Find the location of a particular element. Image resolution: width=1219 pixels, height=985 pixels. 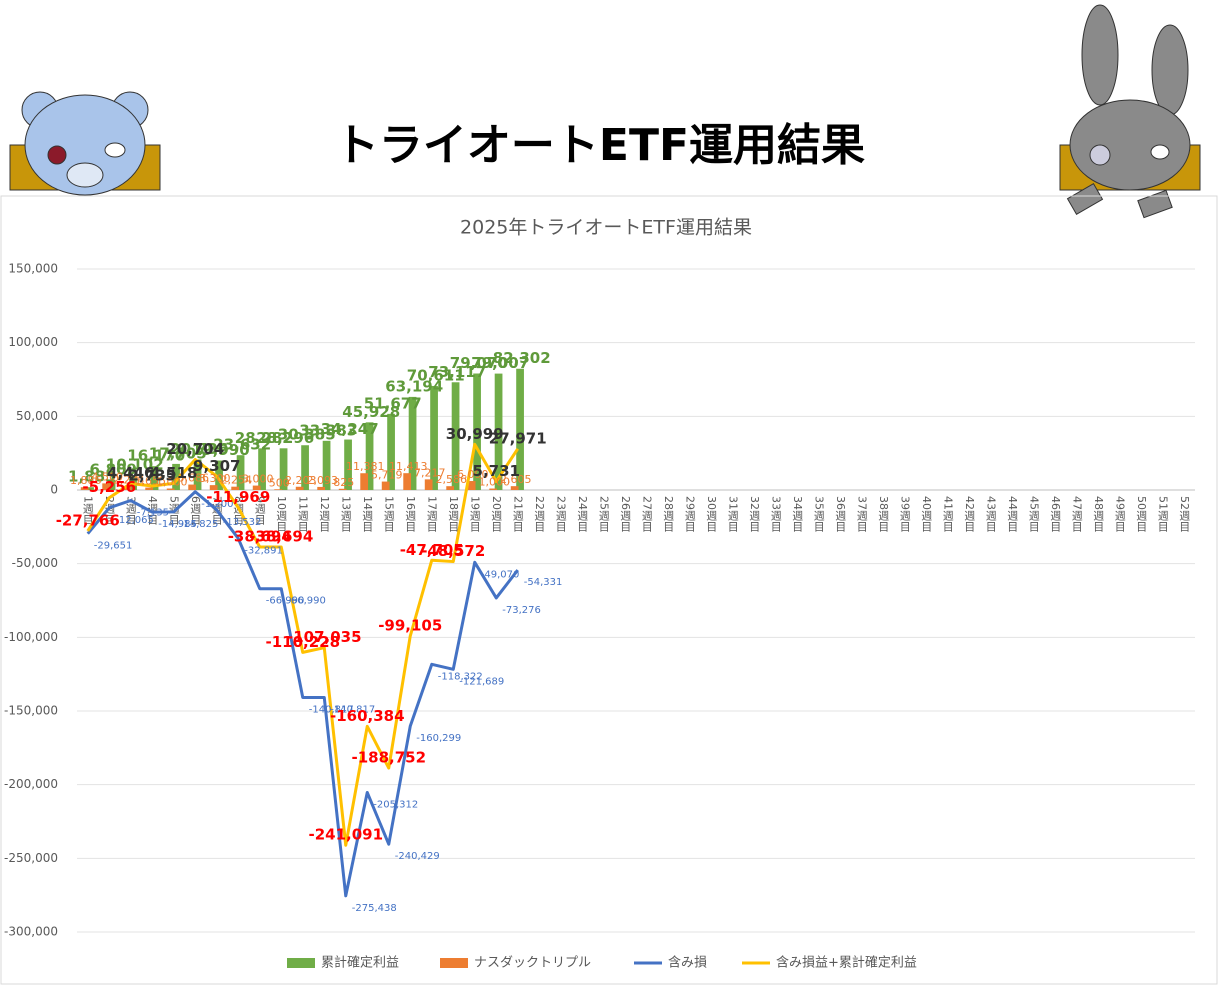

bar-label: 33,383 is located at coordinates (328, 430).